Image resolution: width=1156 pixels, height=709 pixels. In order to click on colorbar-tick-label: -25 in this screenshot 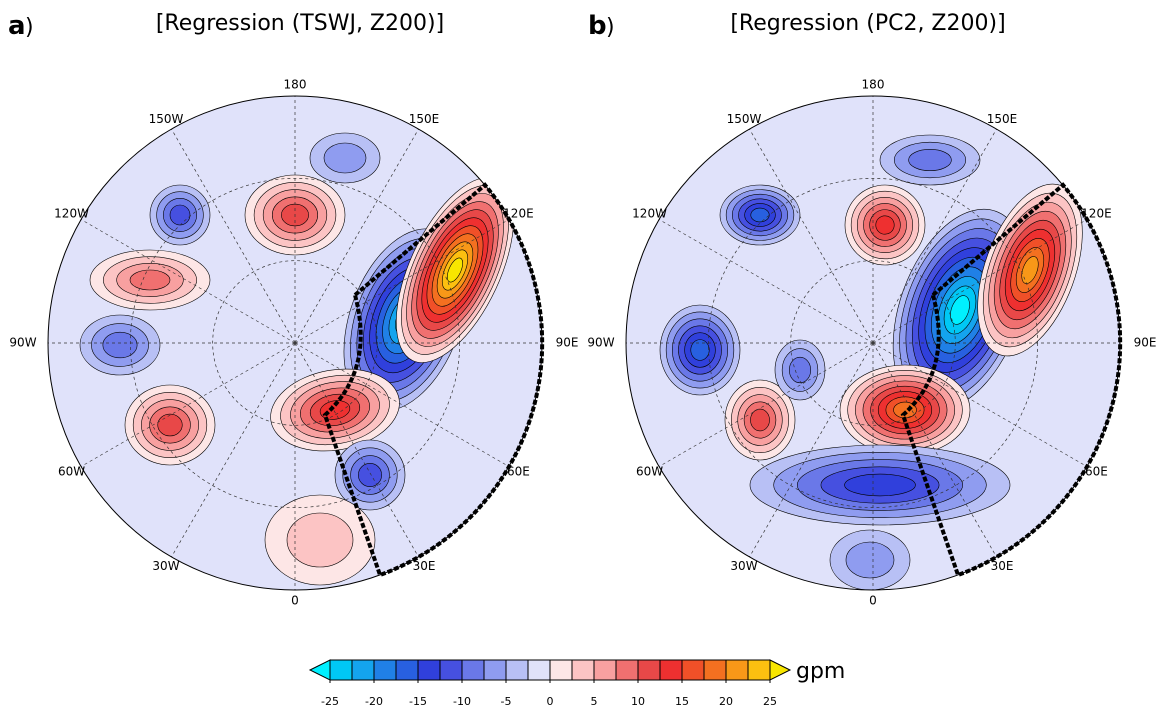, I will do `click(330, 701)`.